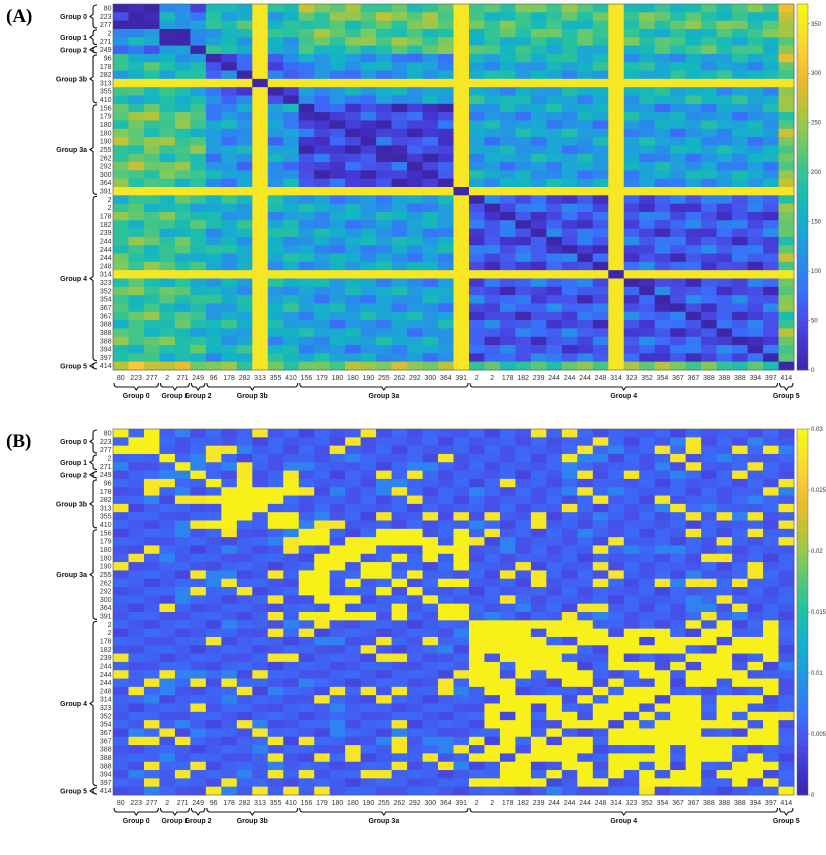 The width and height of the screenshot is (826, 855). I want to click on colorbar-tick-label: 0, so click(813, 371).